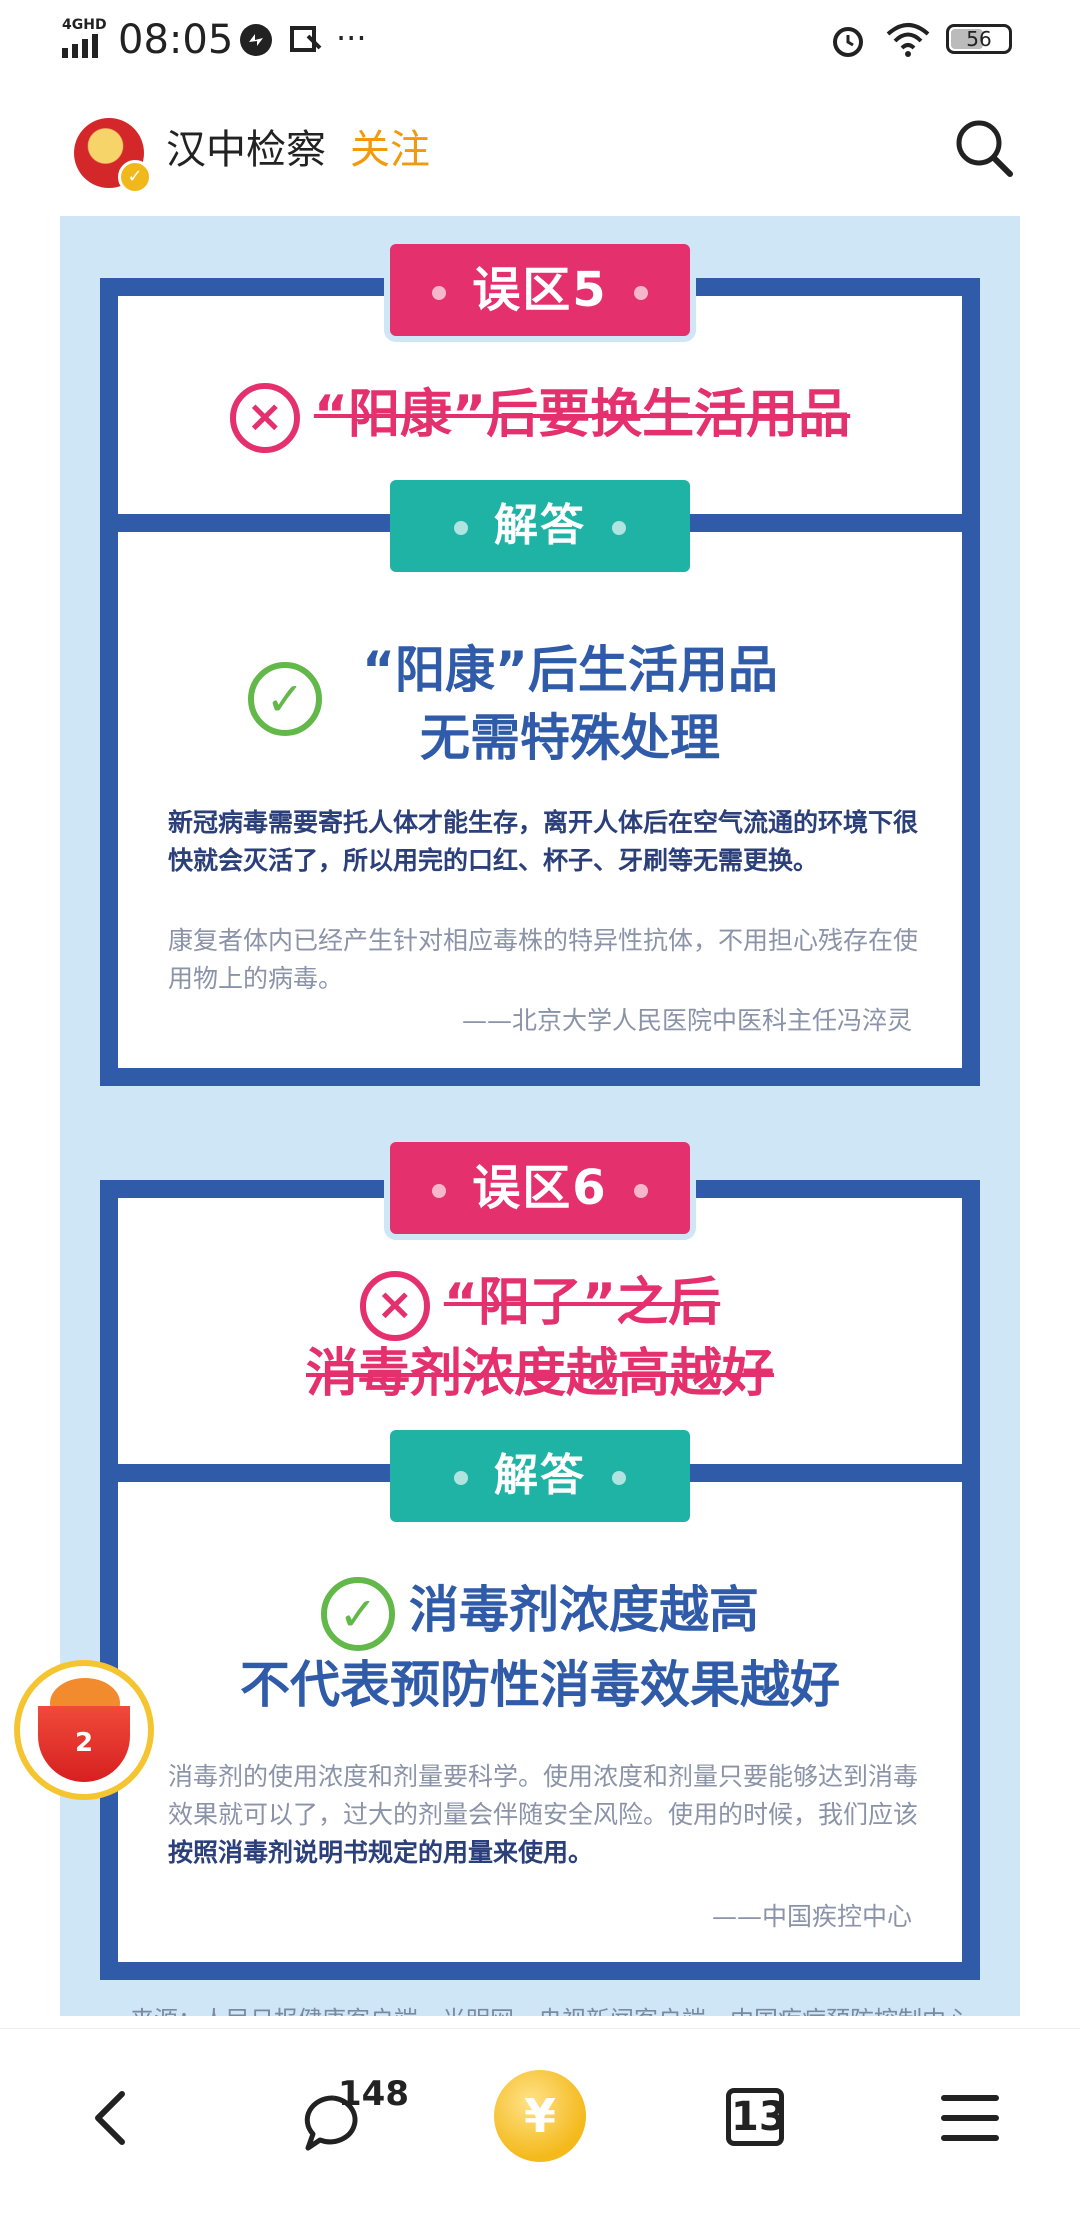 This screenshot has width=1080, height=2215. What do you see at coordinates (983, 147) in the screenshot?
I see `search-icon` at bounding box center [983, 147].